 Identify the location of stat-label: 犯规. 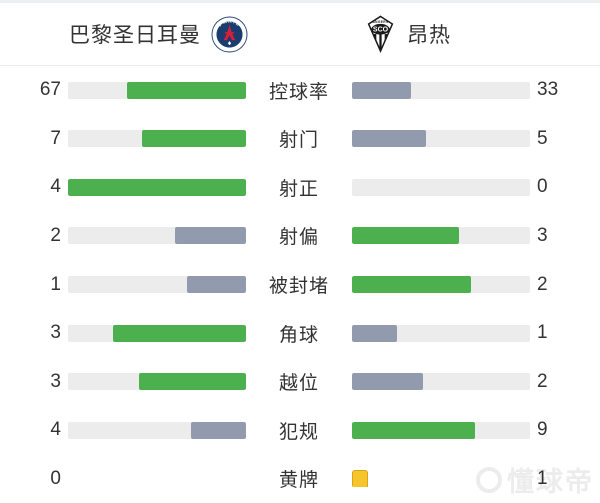
(298, 432).